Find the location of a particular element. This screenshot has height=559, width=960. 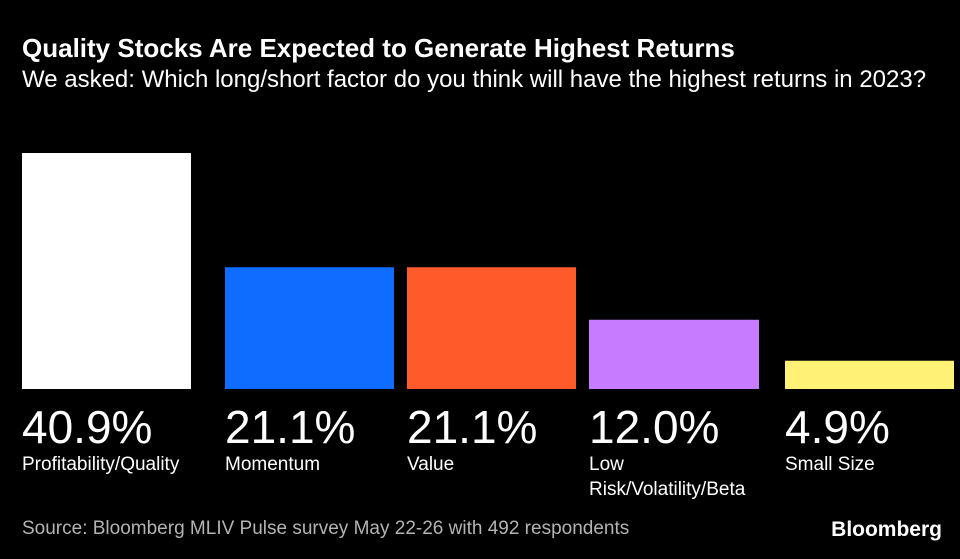

bar-group-momentum: 21.1% Momentum is located at coordinates (310, 438).